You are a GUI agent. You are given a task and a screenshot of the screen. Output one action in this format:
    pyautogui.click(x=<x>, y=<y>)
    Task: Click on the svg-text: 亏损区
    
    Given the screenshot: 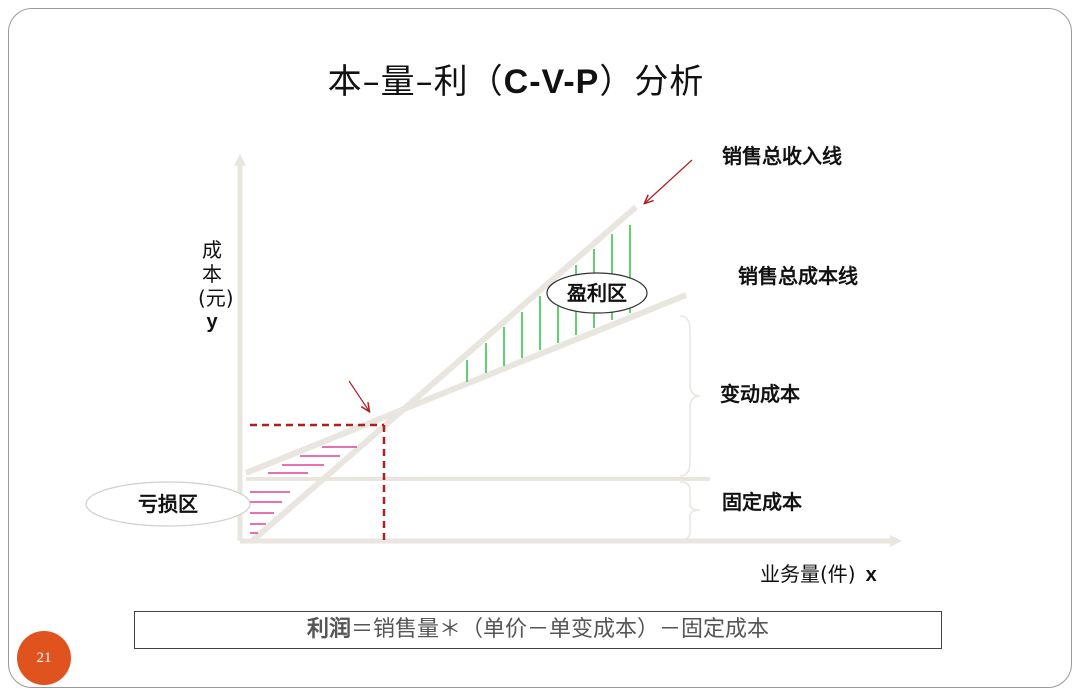 What is the action you would take?
    pyautogui.click(x=168, y=504)
    